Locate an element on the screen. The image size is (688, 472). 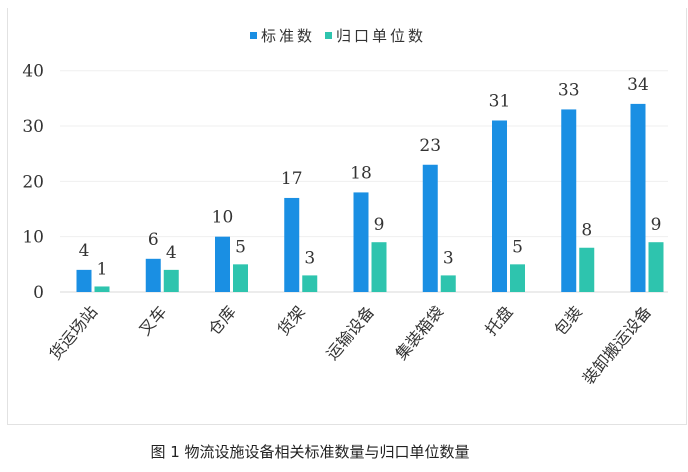
data-label: 17 is located at coordinates (292, 179).